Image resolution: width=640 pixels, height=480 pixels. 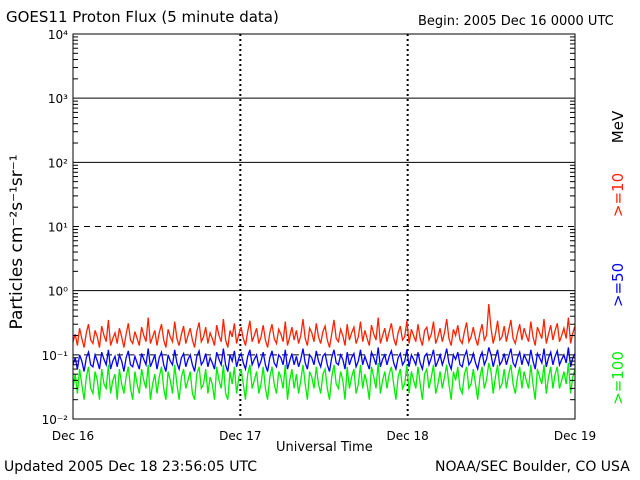 I want to click on y-tick-label: 10⁰, so click(x=58, y=292).